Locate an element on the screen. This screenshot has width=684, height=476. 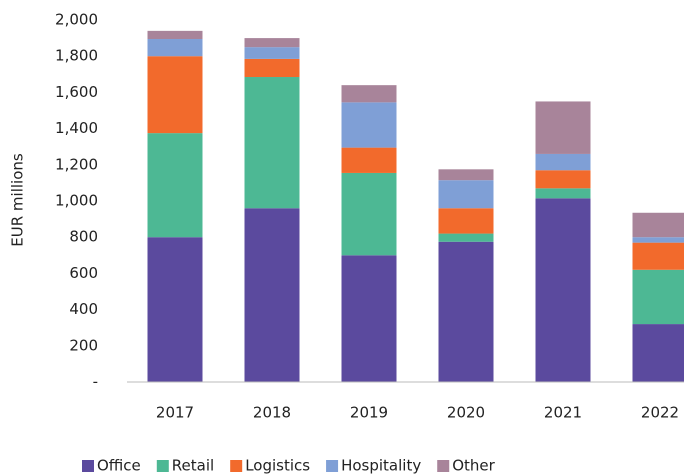
x-tick-label: 2019 is located at coordinates (369, 413).